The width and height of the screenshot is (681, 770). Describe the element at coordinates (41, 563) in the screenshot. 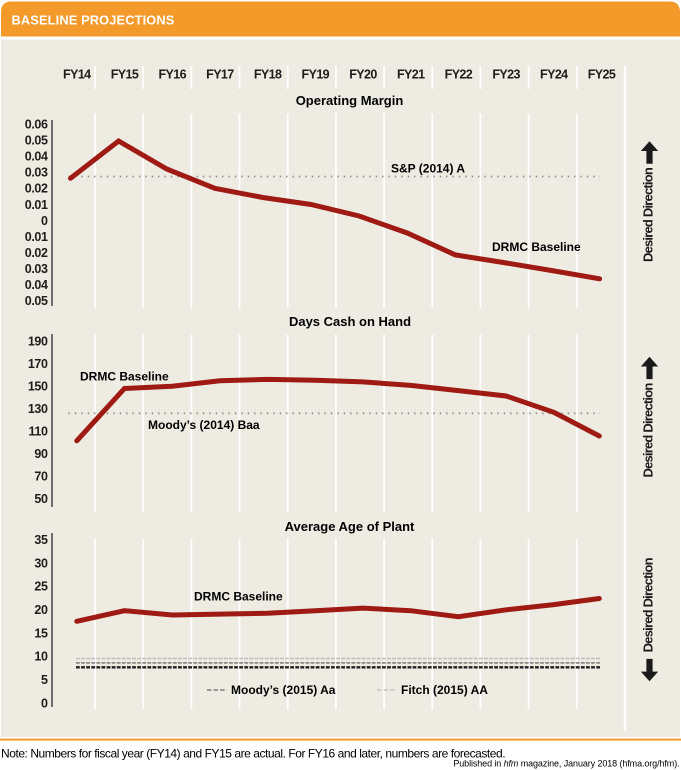

I see `svg-text: 30` at that location.